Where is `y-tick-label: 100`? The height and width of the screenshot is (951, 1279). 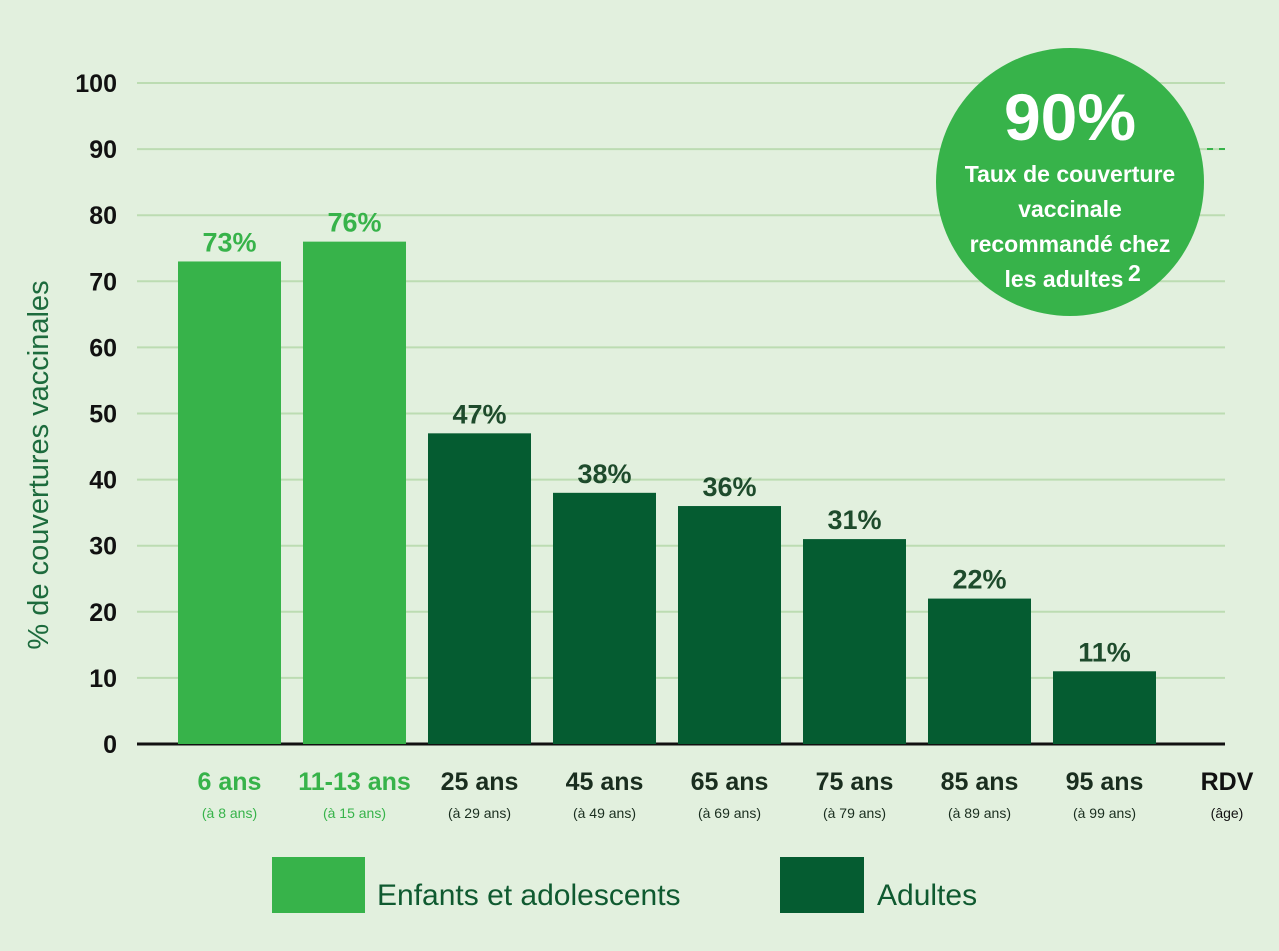 y-tick-label: 100 is located at coordinates (96, 84).